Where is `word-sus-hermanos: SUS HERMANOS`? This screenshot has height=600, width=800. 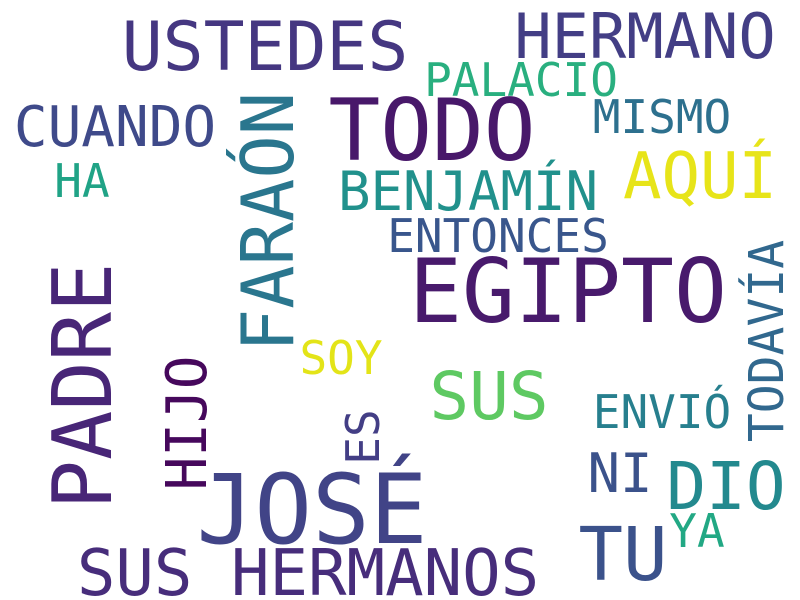 word-sus-hermanos: SUS HERMANOS is located at coordinates (308, 568).